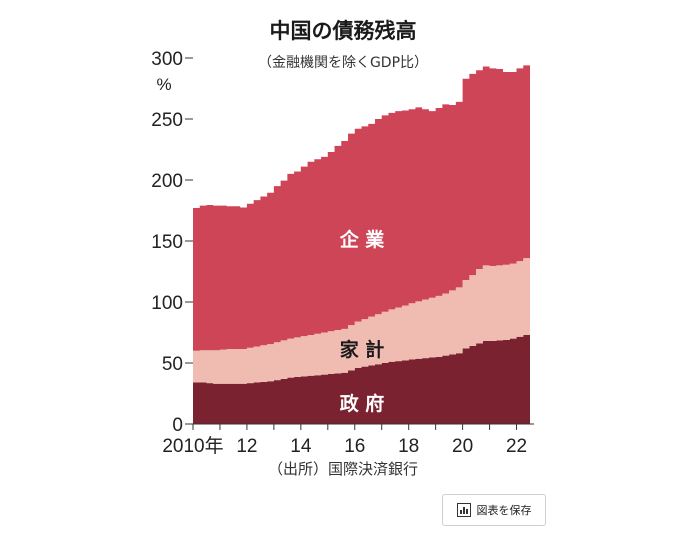 This screenshot has width=686, height=542. What do you see at coordinates (172, 364) in the screenshot?
I see `y-tick-label: 50` at bounding box center [172, 364].